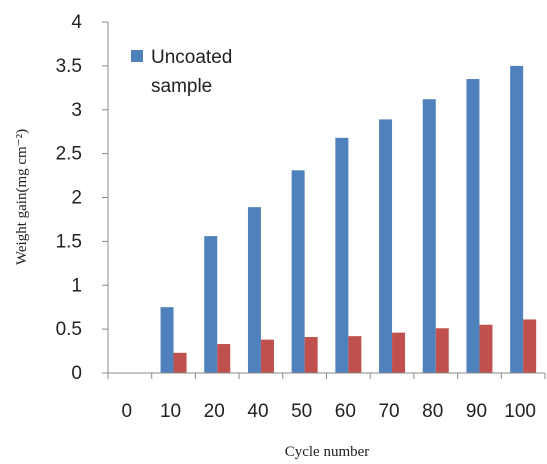  I want to click on x-tick-label: 100, so click(520, 411).